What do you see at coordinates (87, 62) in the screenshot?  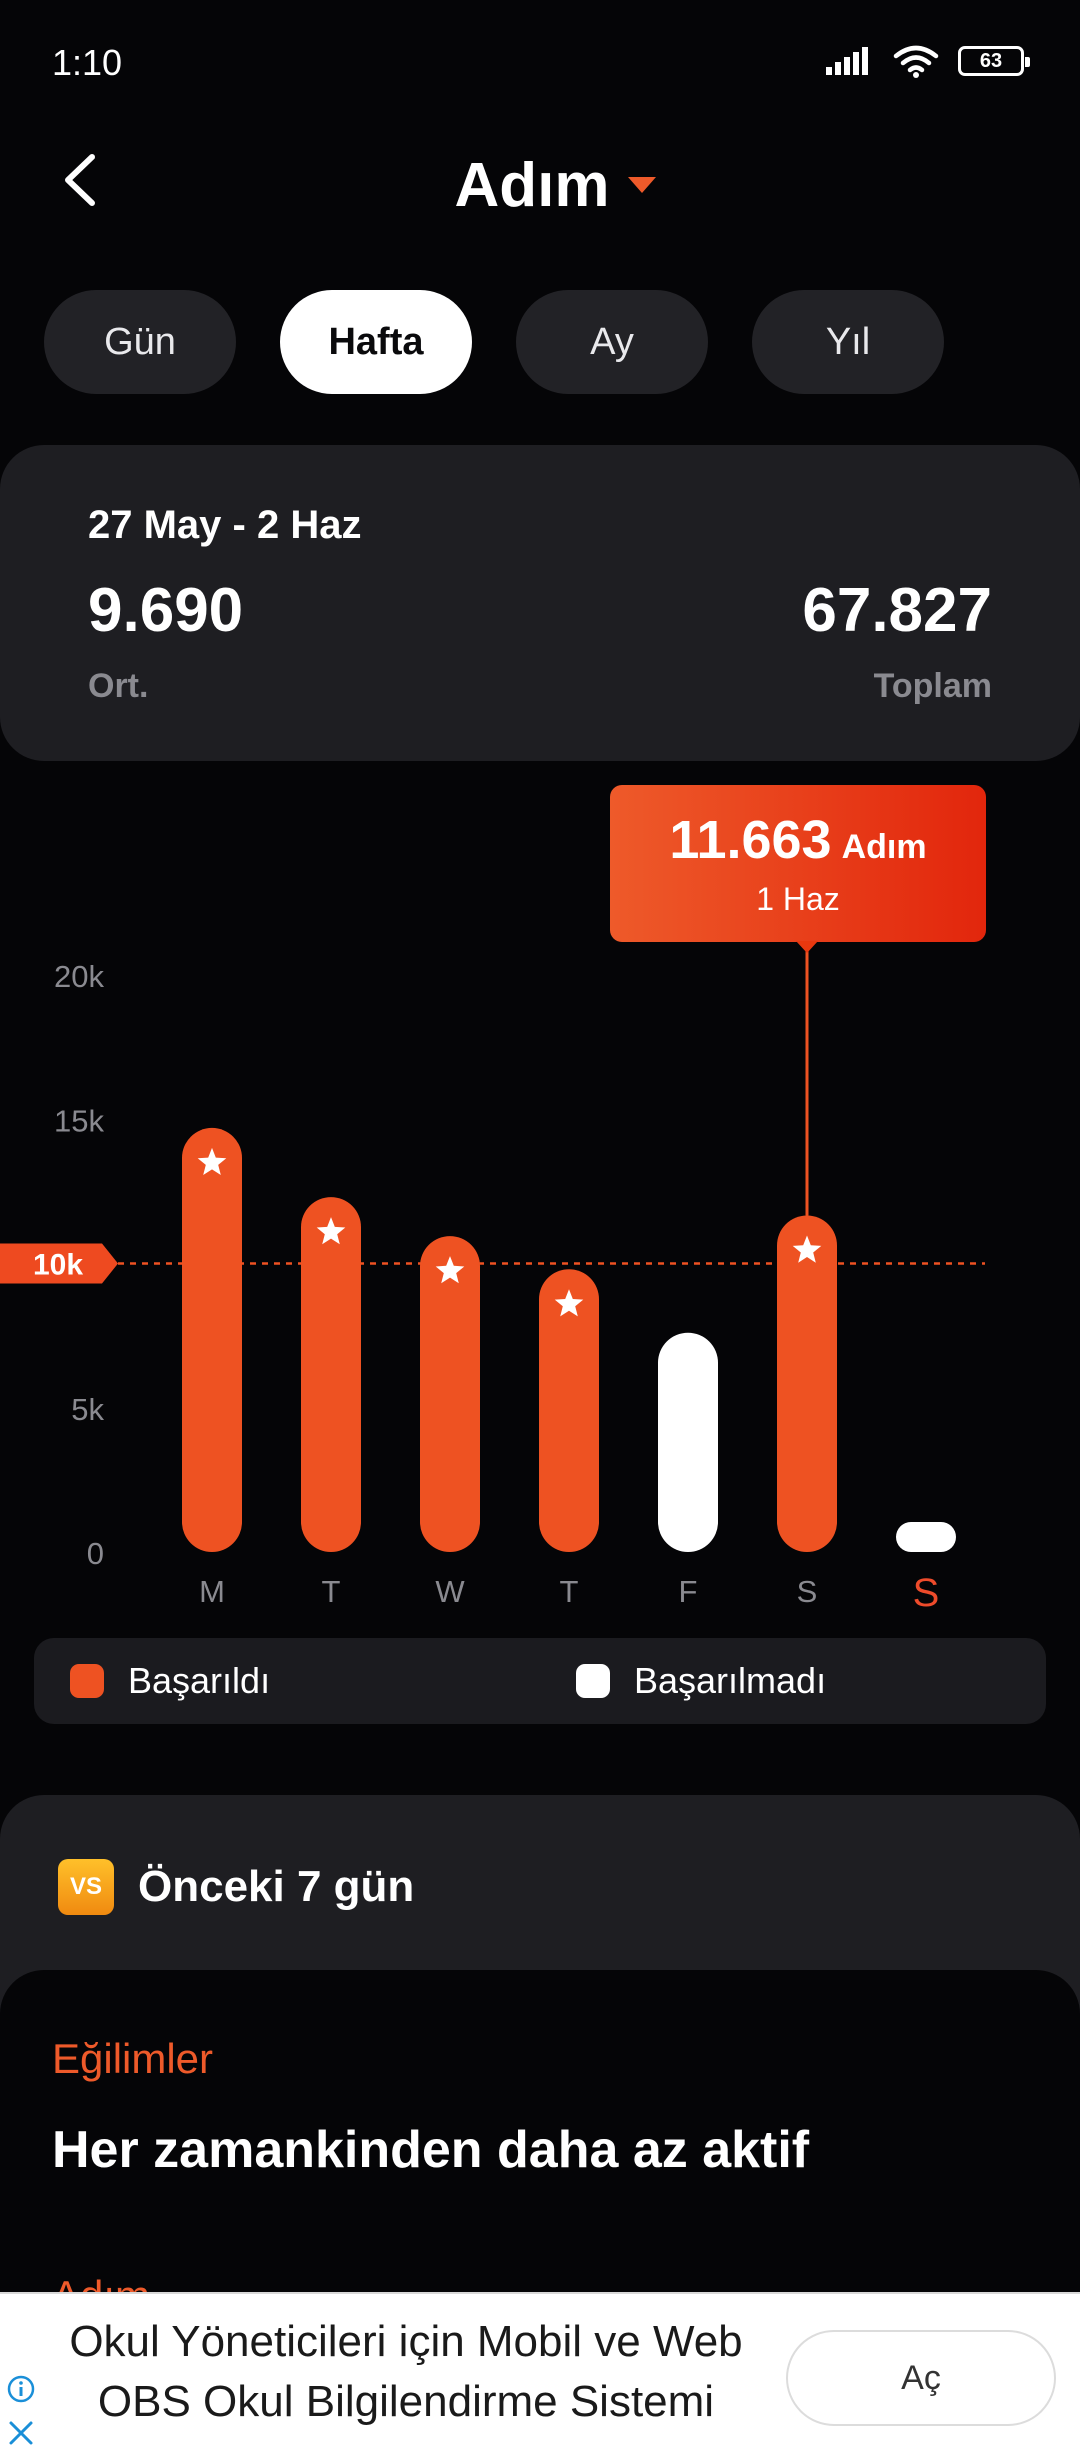 I see `status-time: 1:10` at bounding box center [87, 62].